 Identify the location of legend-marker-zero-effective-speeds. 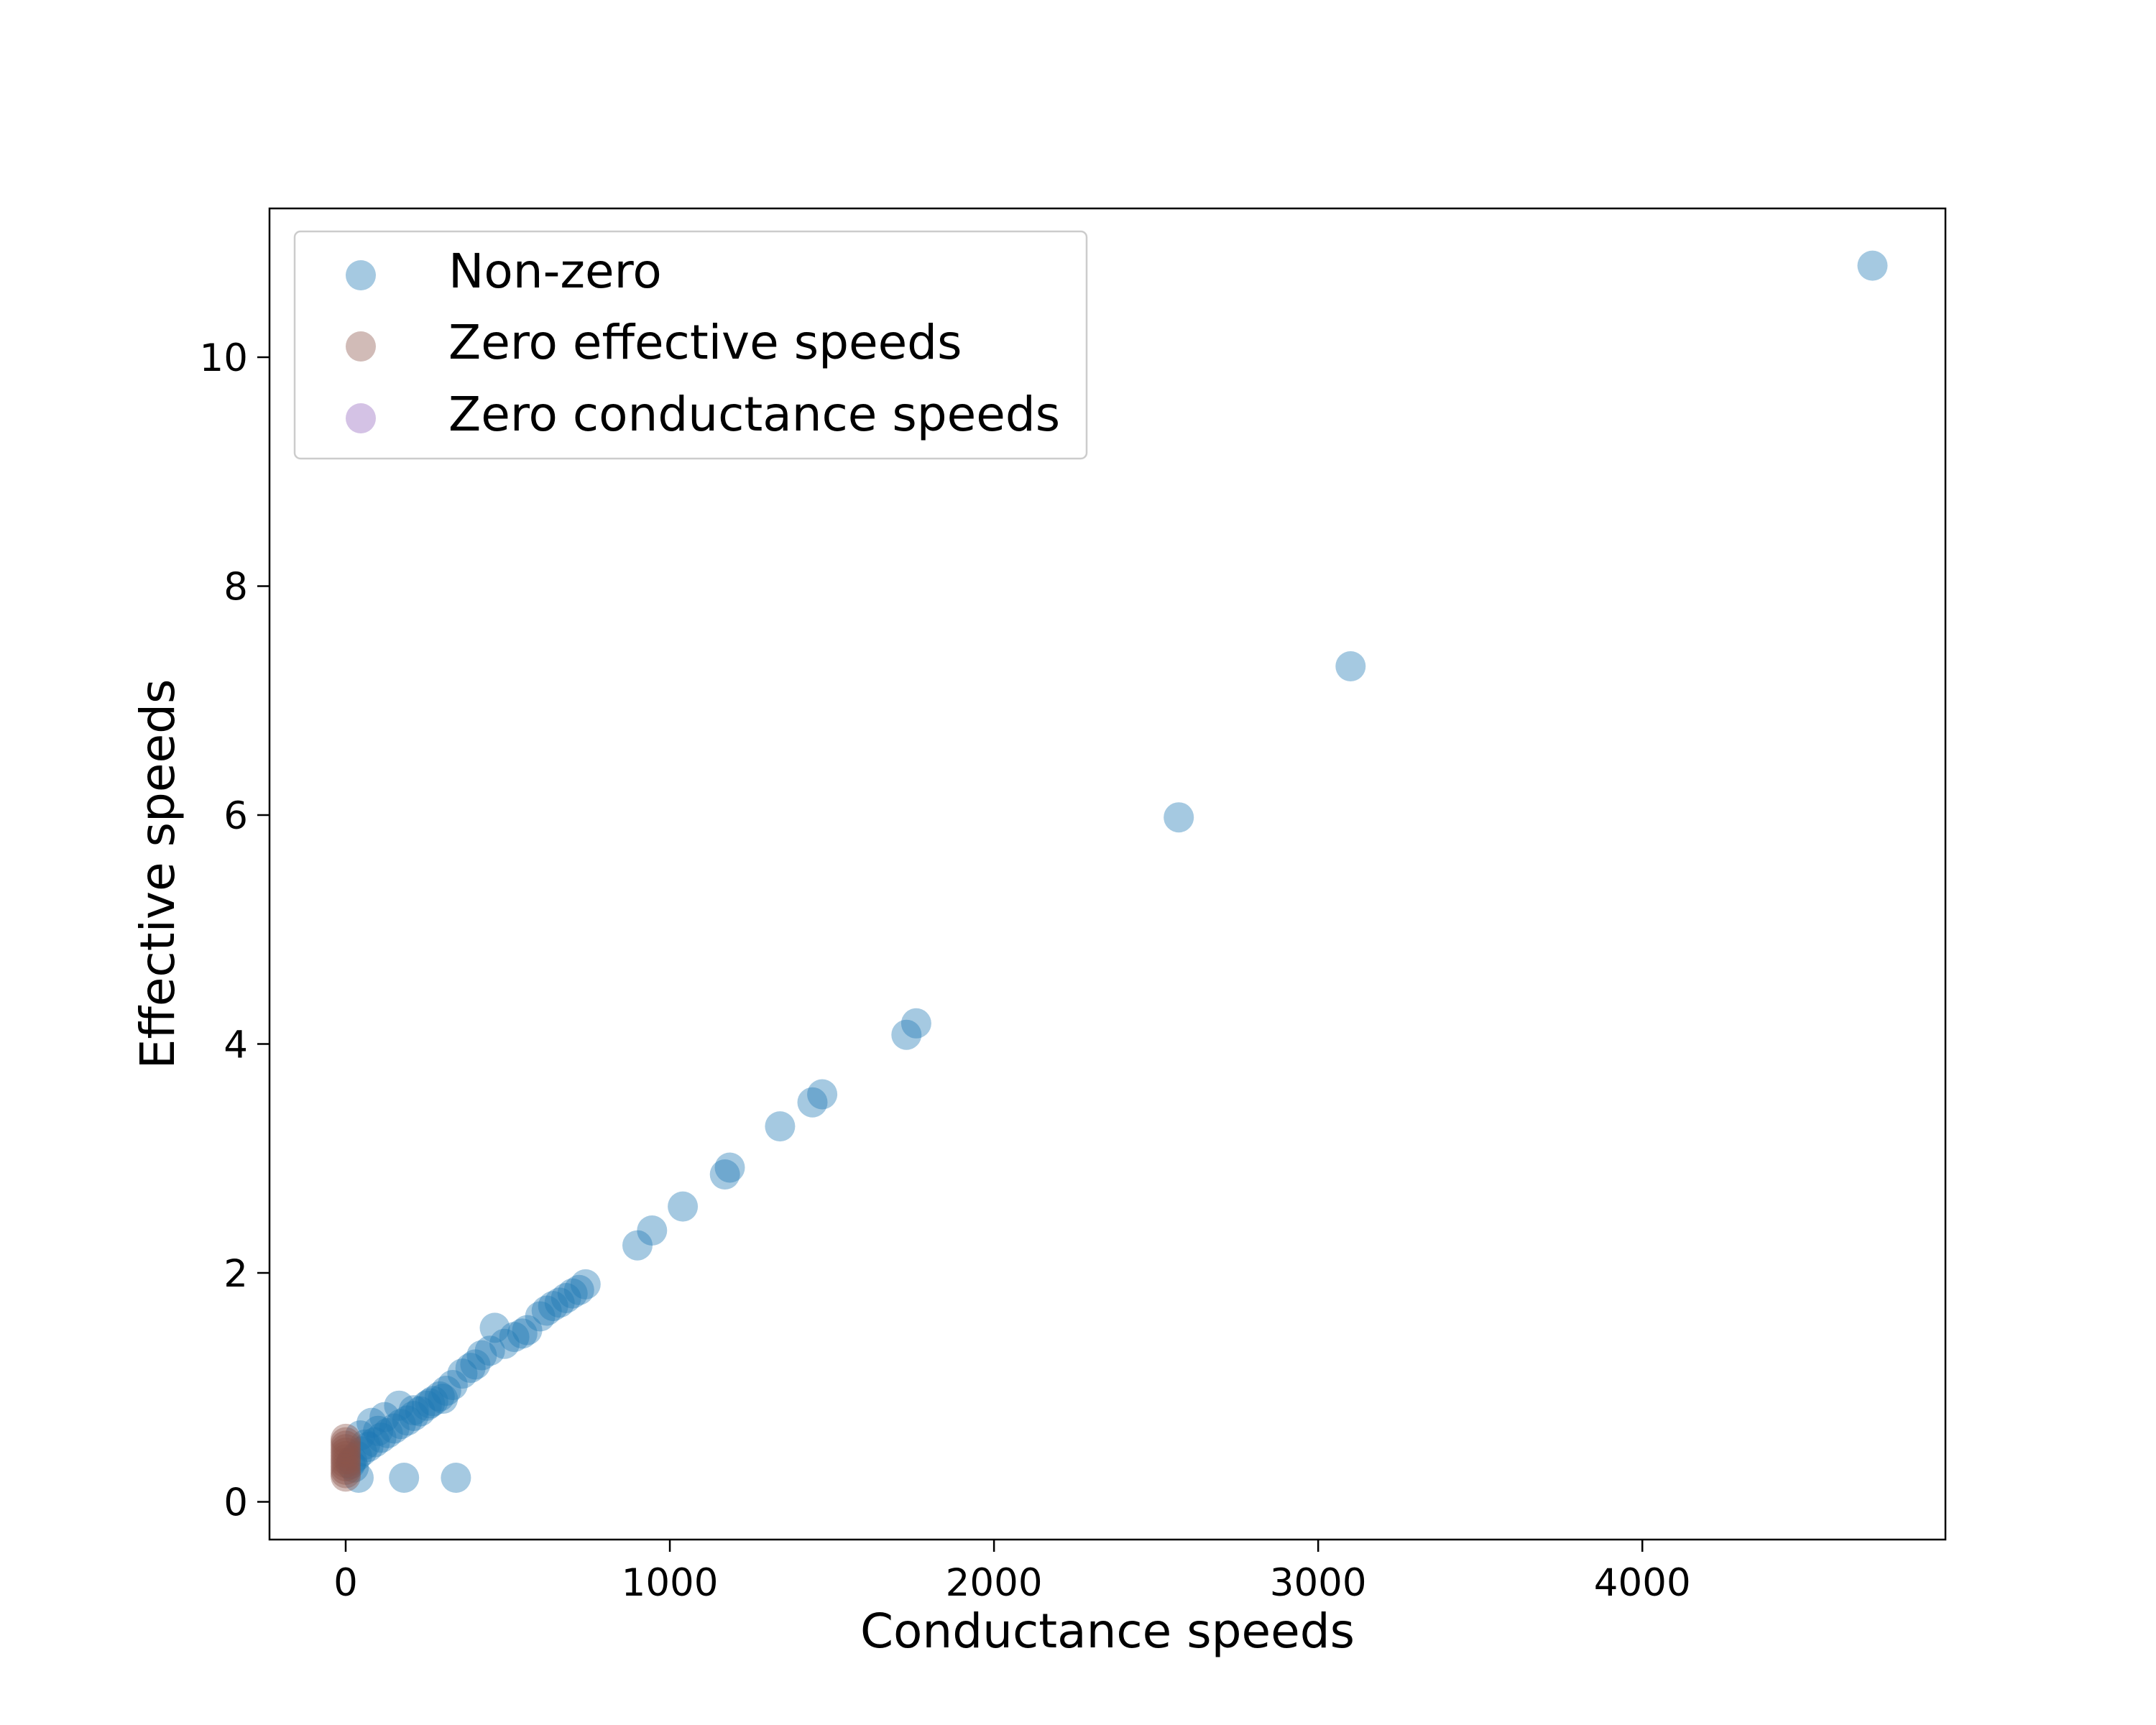
(361, 346).